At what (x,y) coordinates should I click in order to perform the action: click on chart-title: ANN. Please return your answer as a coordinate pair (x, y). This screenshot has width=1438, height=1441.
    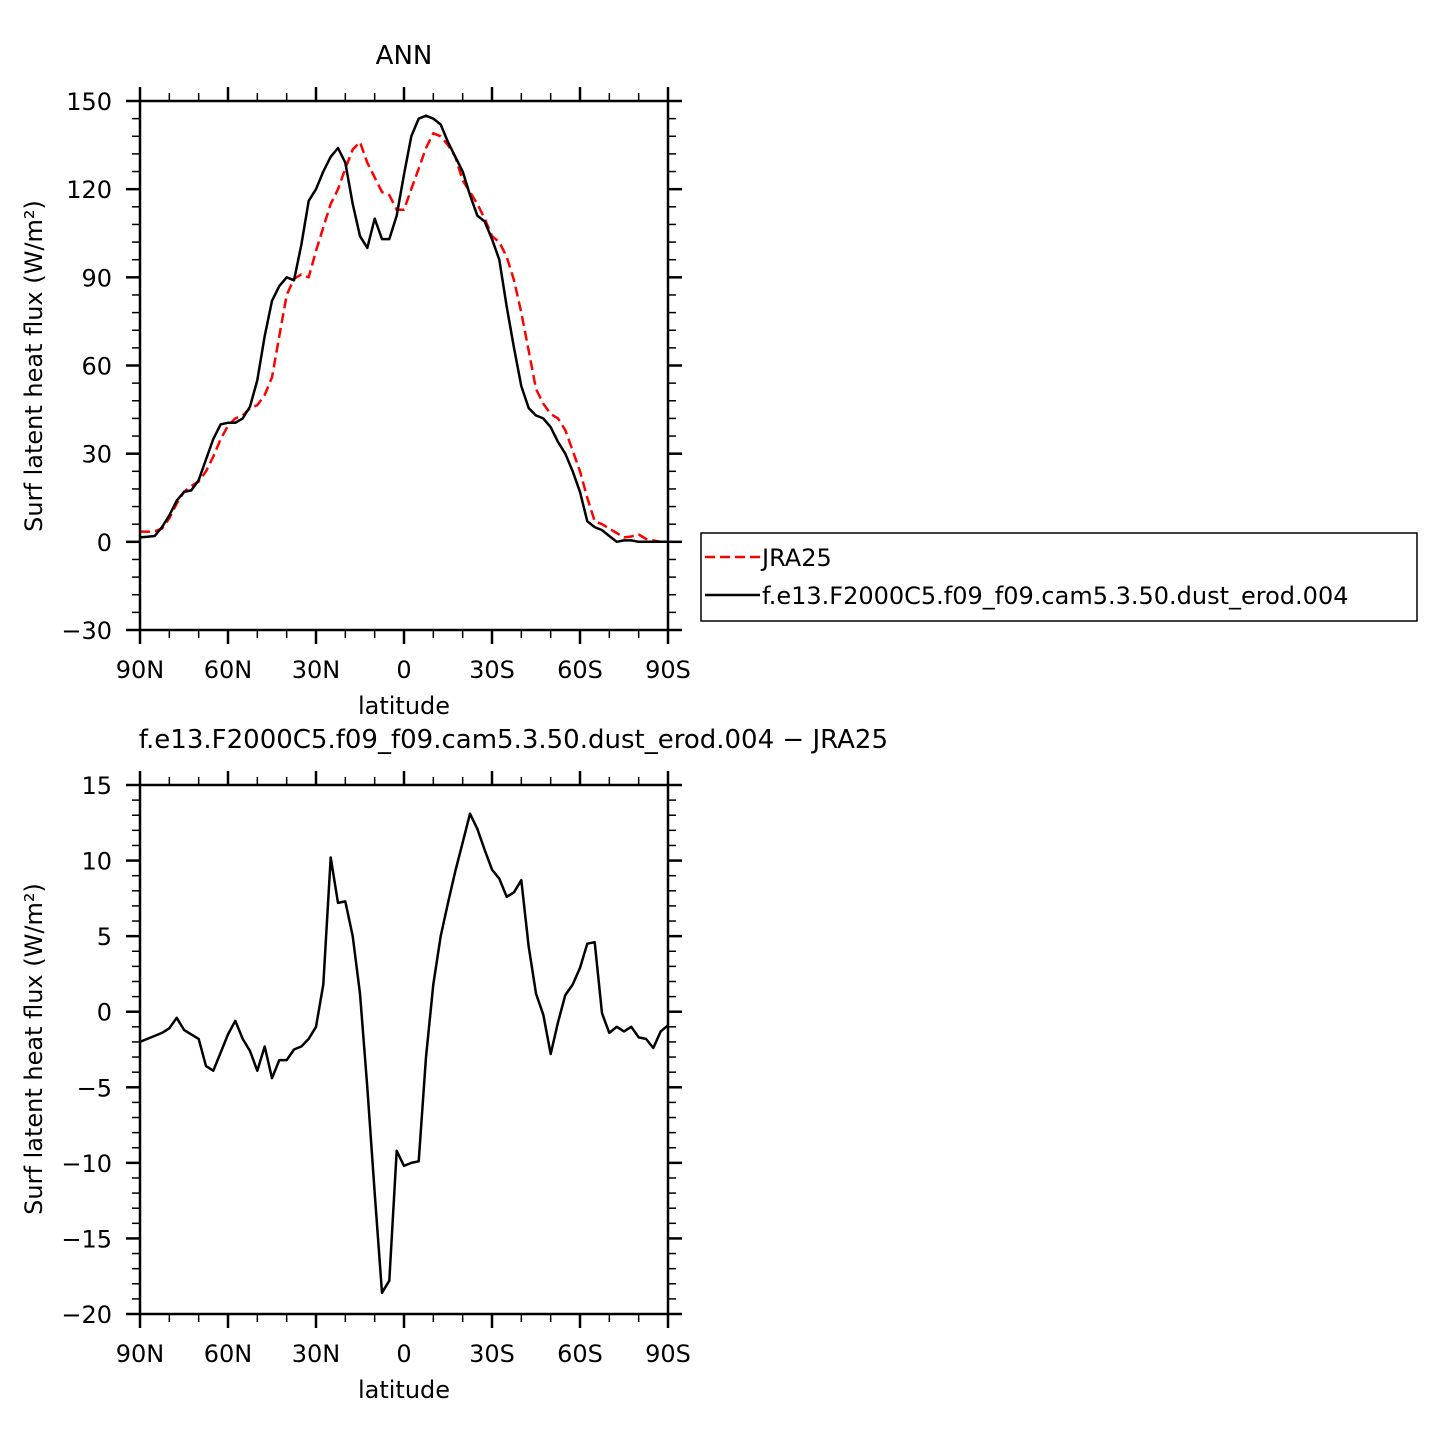
    Looking at the image, I should click on (404, 56).